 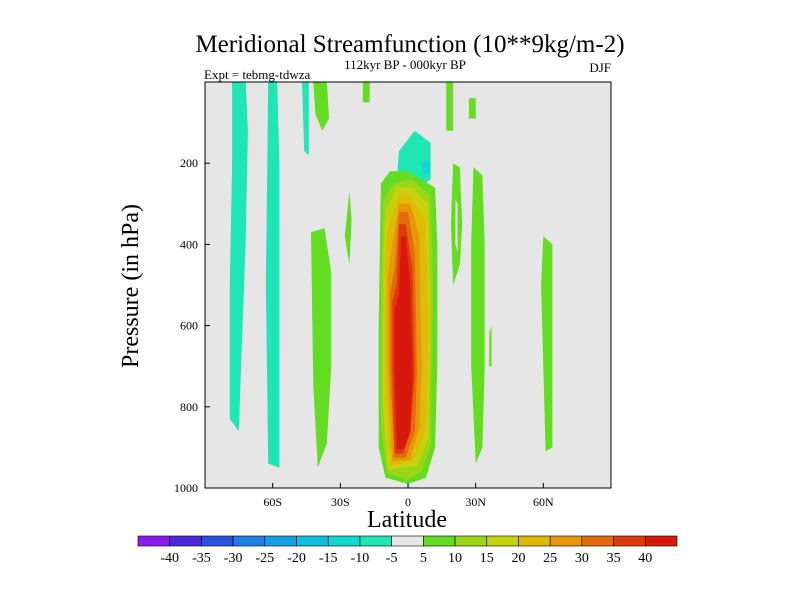 What do you see at coordinates (272, 502) in the screenshot?
I see `x-tick-label: 60S` at bounding box center [272, 502].